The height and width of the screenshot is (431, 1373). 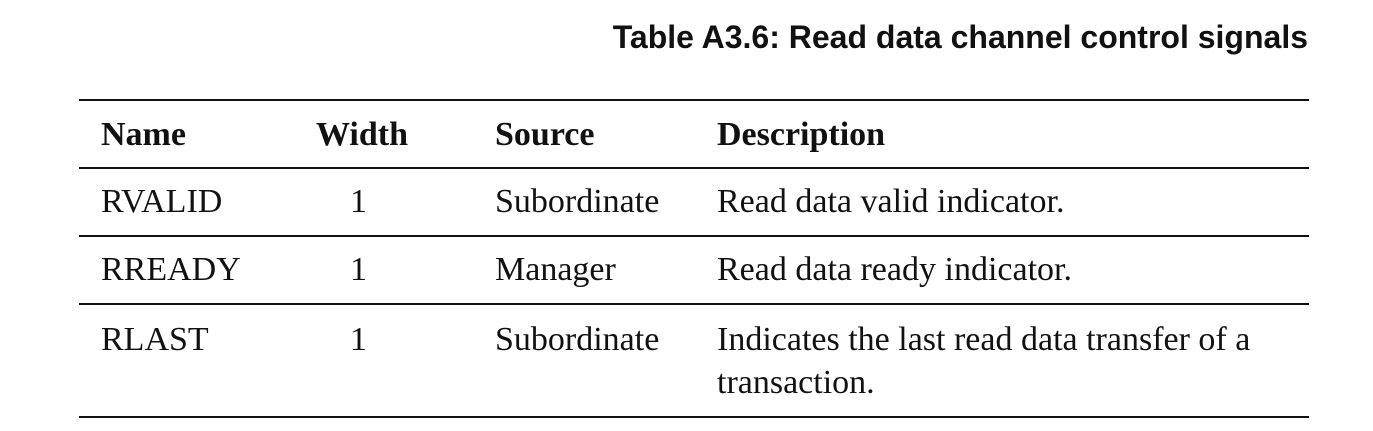 I want to click on header-name: Name, so click(x=143, y=134).